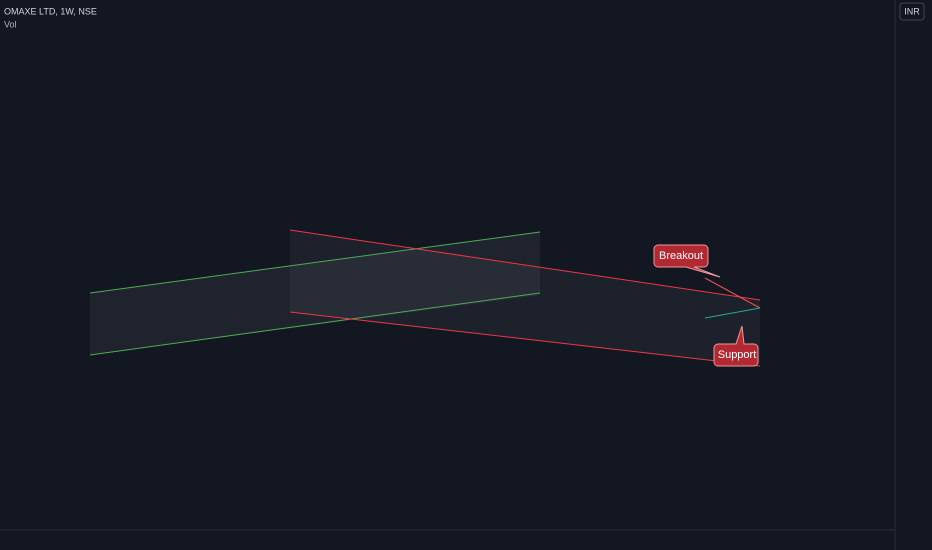  What do you see at coordinates (10, 24) in the screenshot?
I see `chart-subtitle: Vol` at bounding box center [10, 24].